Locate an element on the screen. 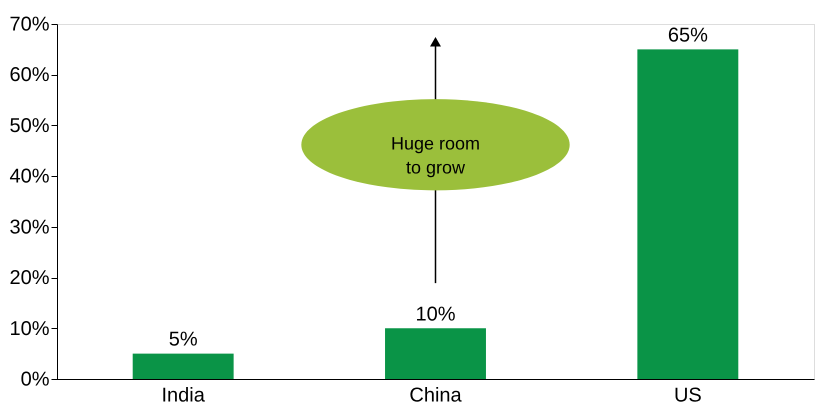 The width and height of the screenshot is (820, 411). y-tick-label: 50% is located at coordinates (29, 125).